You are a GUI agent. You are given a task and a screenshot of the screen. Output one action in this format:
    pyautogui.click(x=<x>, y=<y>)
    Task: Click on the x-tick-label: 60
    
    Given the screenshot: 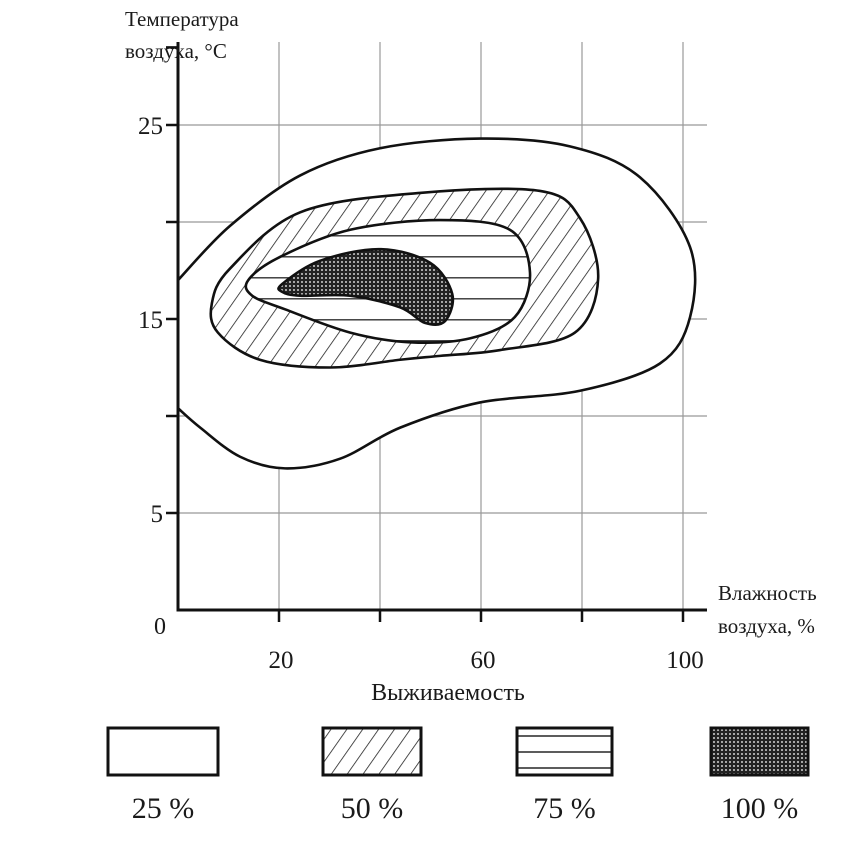 What is the action you would take?
    pyautogui.click(x=483, y=660)
    